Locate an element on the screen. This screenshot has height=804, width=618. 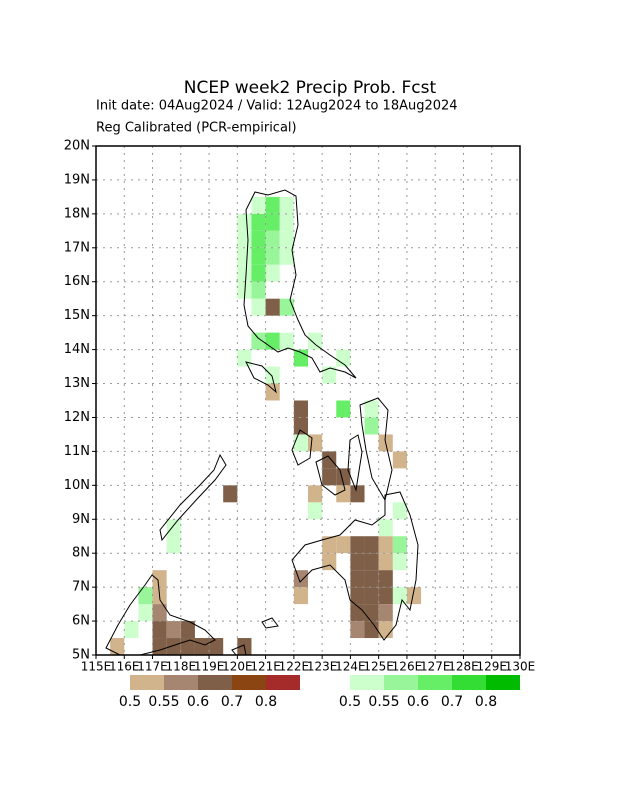
y-tick-label: 13N is located at coordinates (77, 383).